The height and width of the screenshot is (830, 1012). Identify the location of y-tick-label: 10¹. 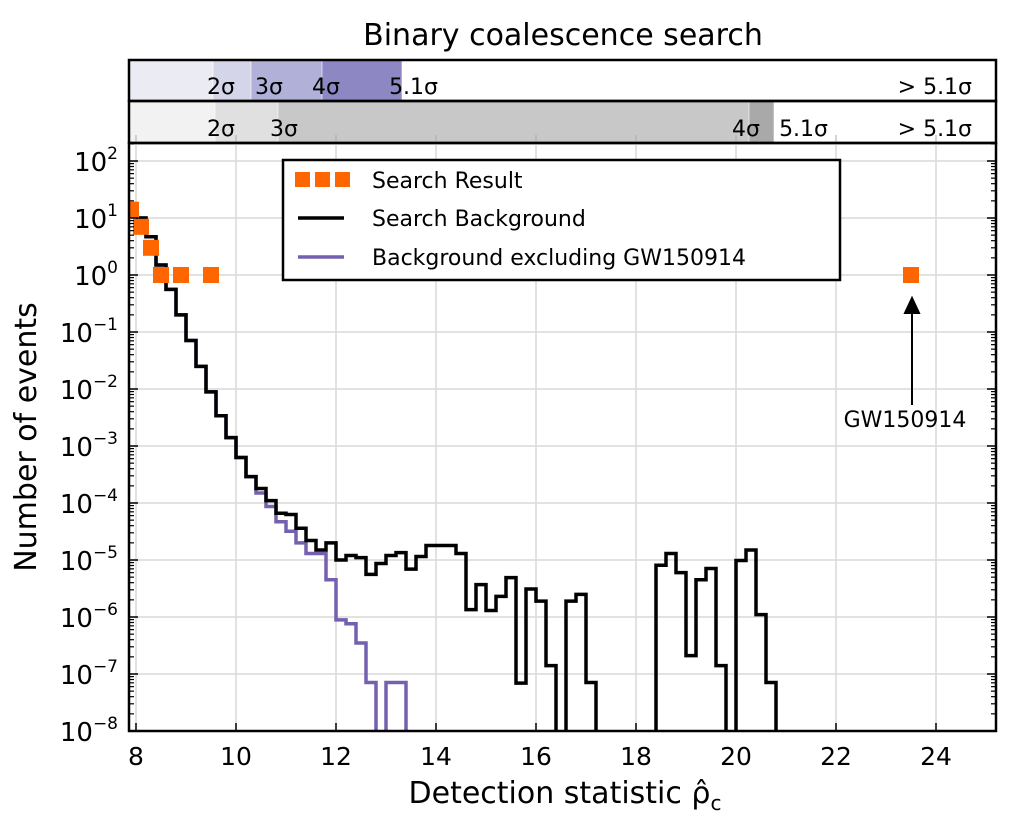
(96, 218).